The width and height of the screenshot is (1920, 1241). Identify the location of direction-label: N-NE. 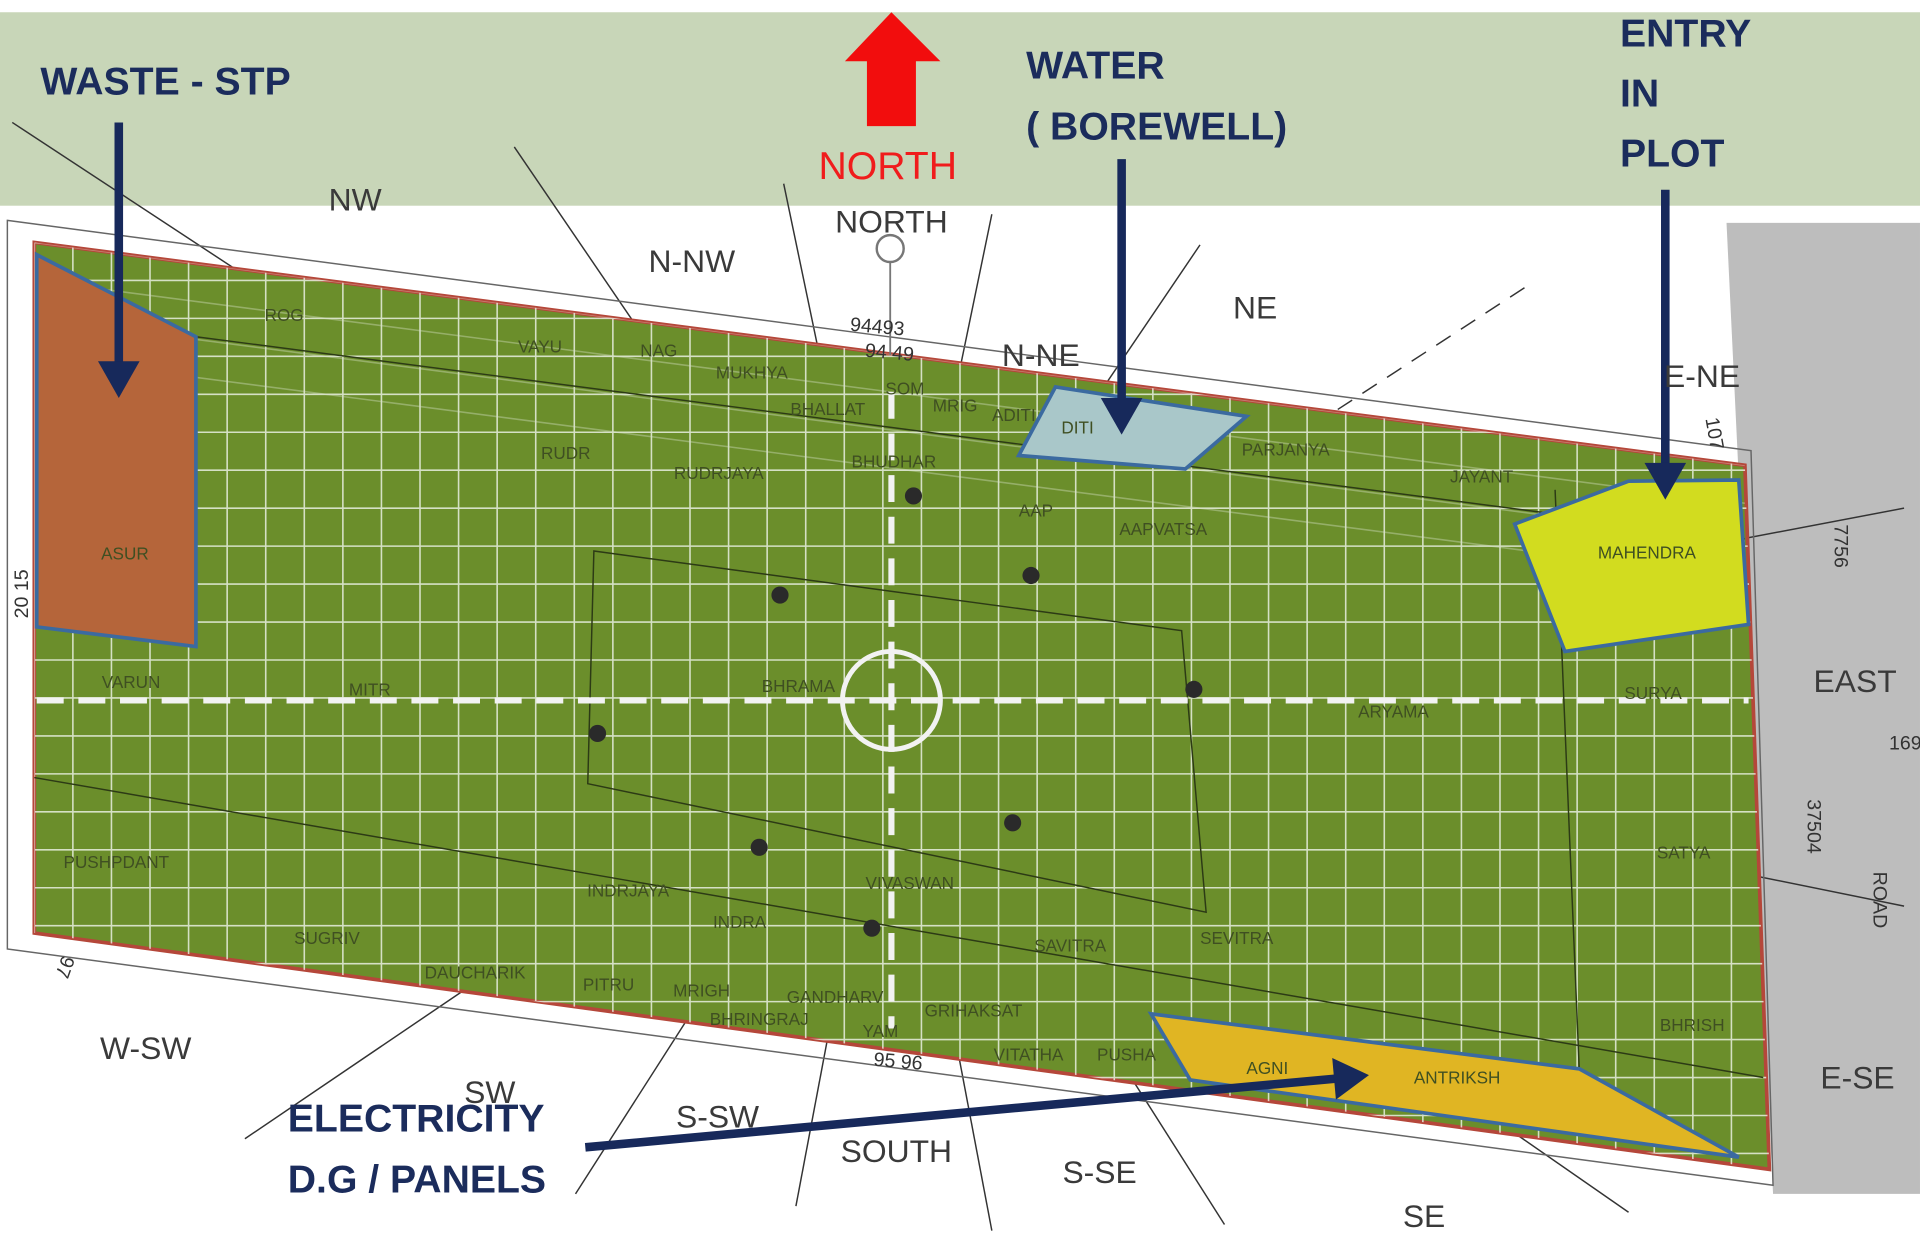
(1041, 355).